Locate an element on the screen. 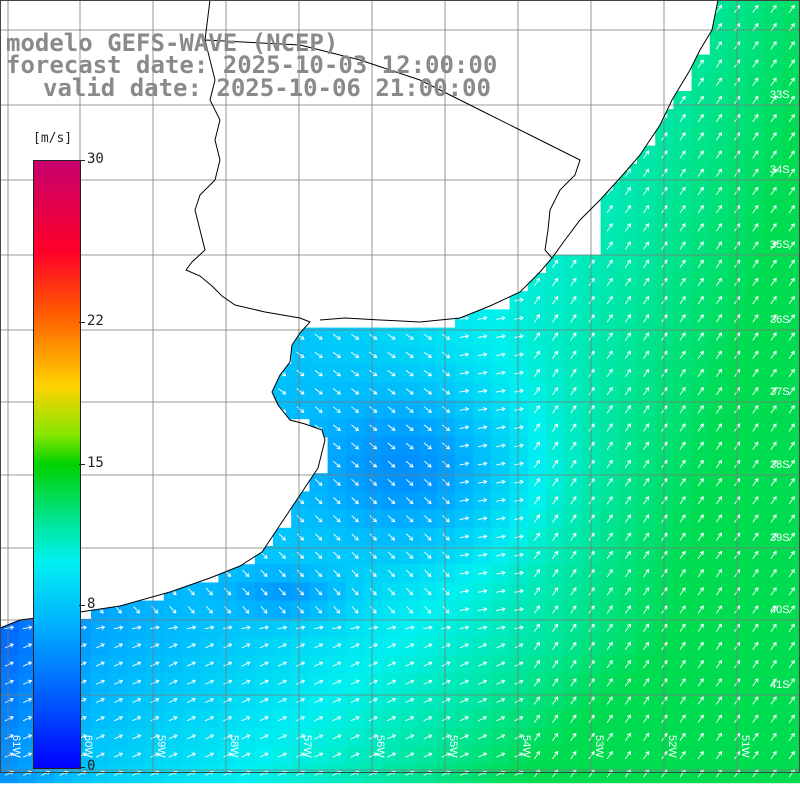 The image size is (800, 800). latitude-label: 40S is located at coordinates (780, 610).